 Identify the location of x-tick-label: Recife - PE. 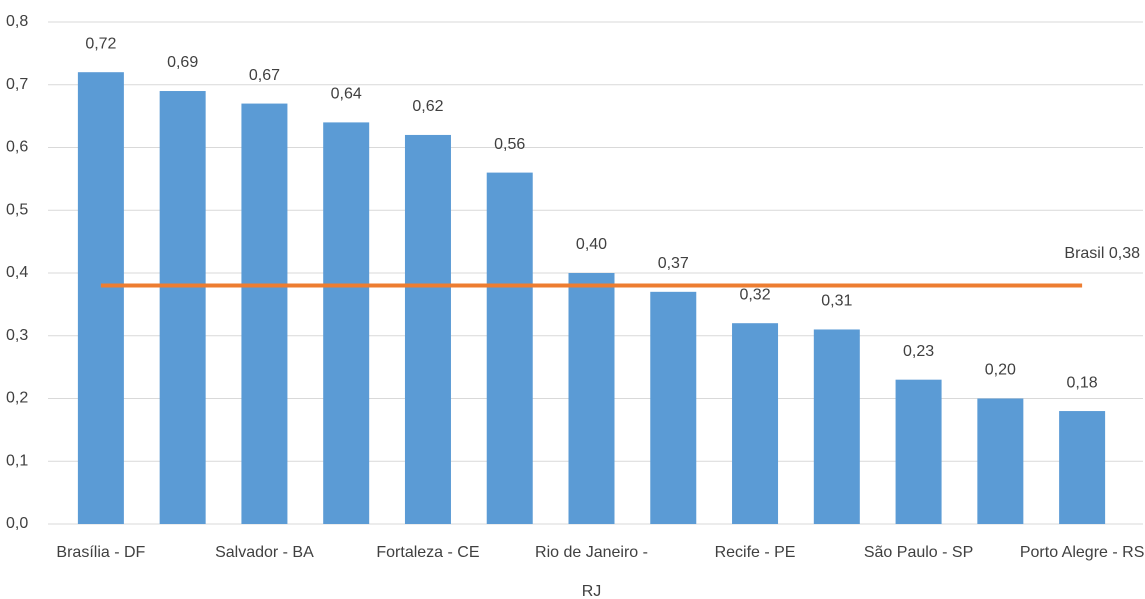
(755, 552).